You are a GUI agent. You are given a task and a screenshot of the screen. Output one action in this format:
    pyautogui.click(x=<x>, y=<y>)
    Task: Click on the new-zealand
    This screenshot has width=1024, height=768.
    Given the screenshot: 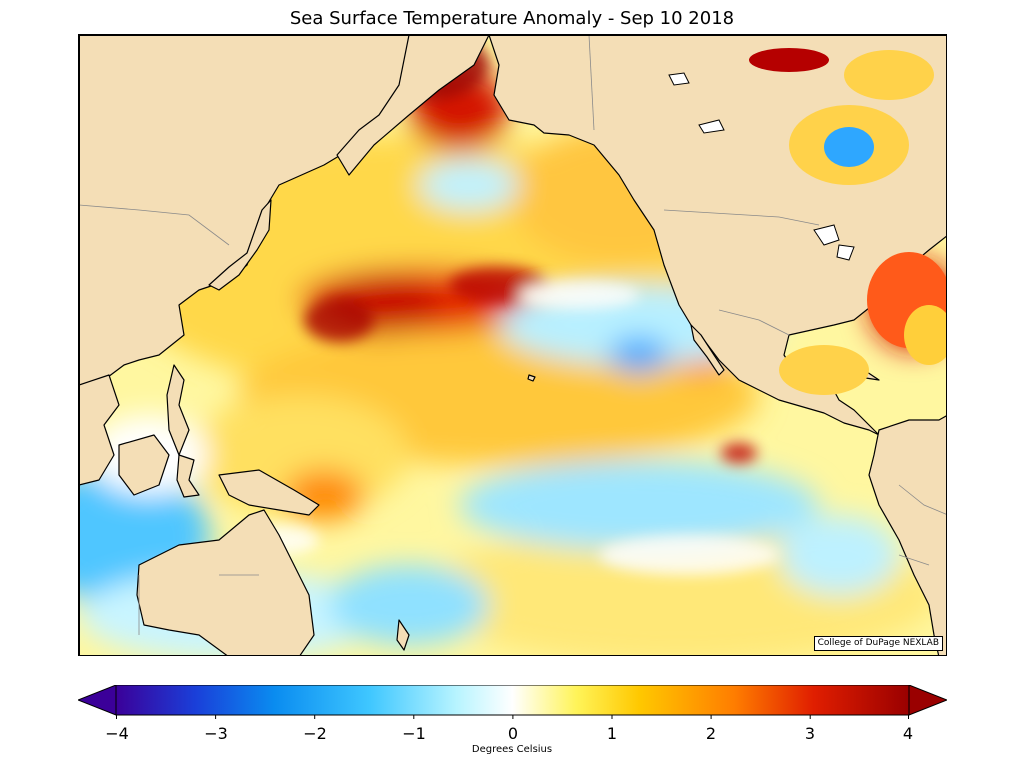 What is the action you would take?
    pyautogui.click(x=403, y=635)
    